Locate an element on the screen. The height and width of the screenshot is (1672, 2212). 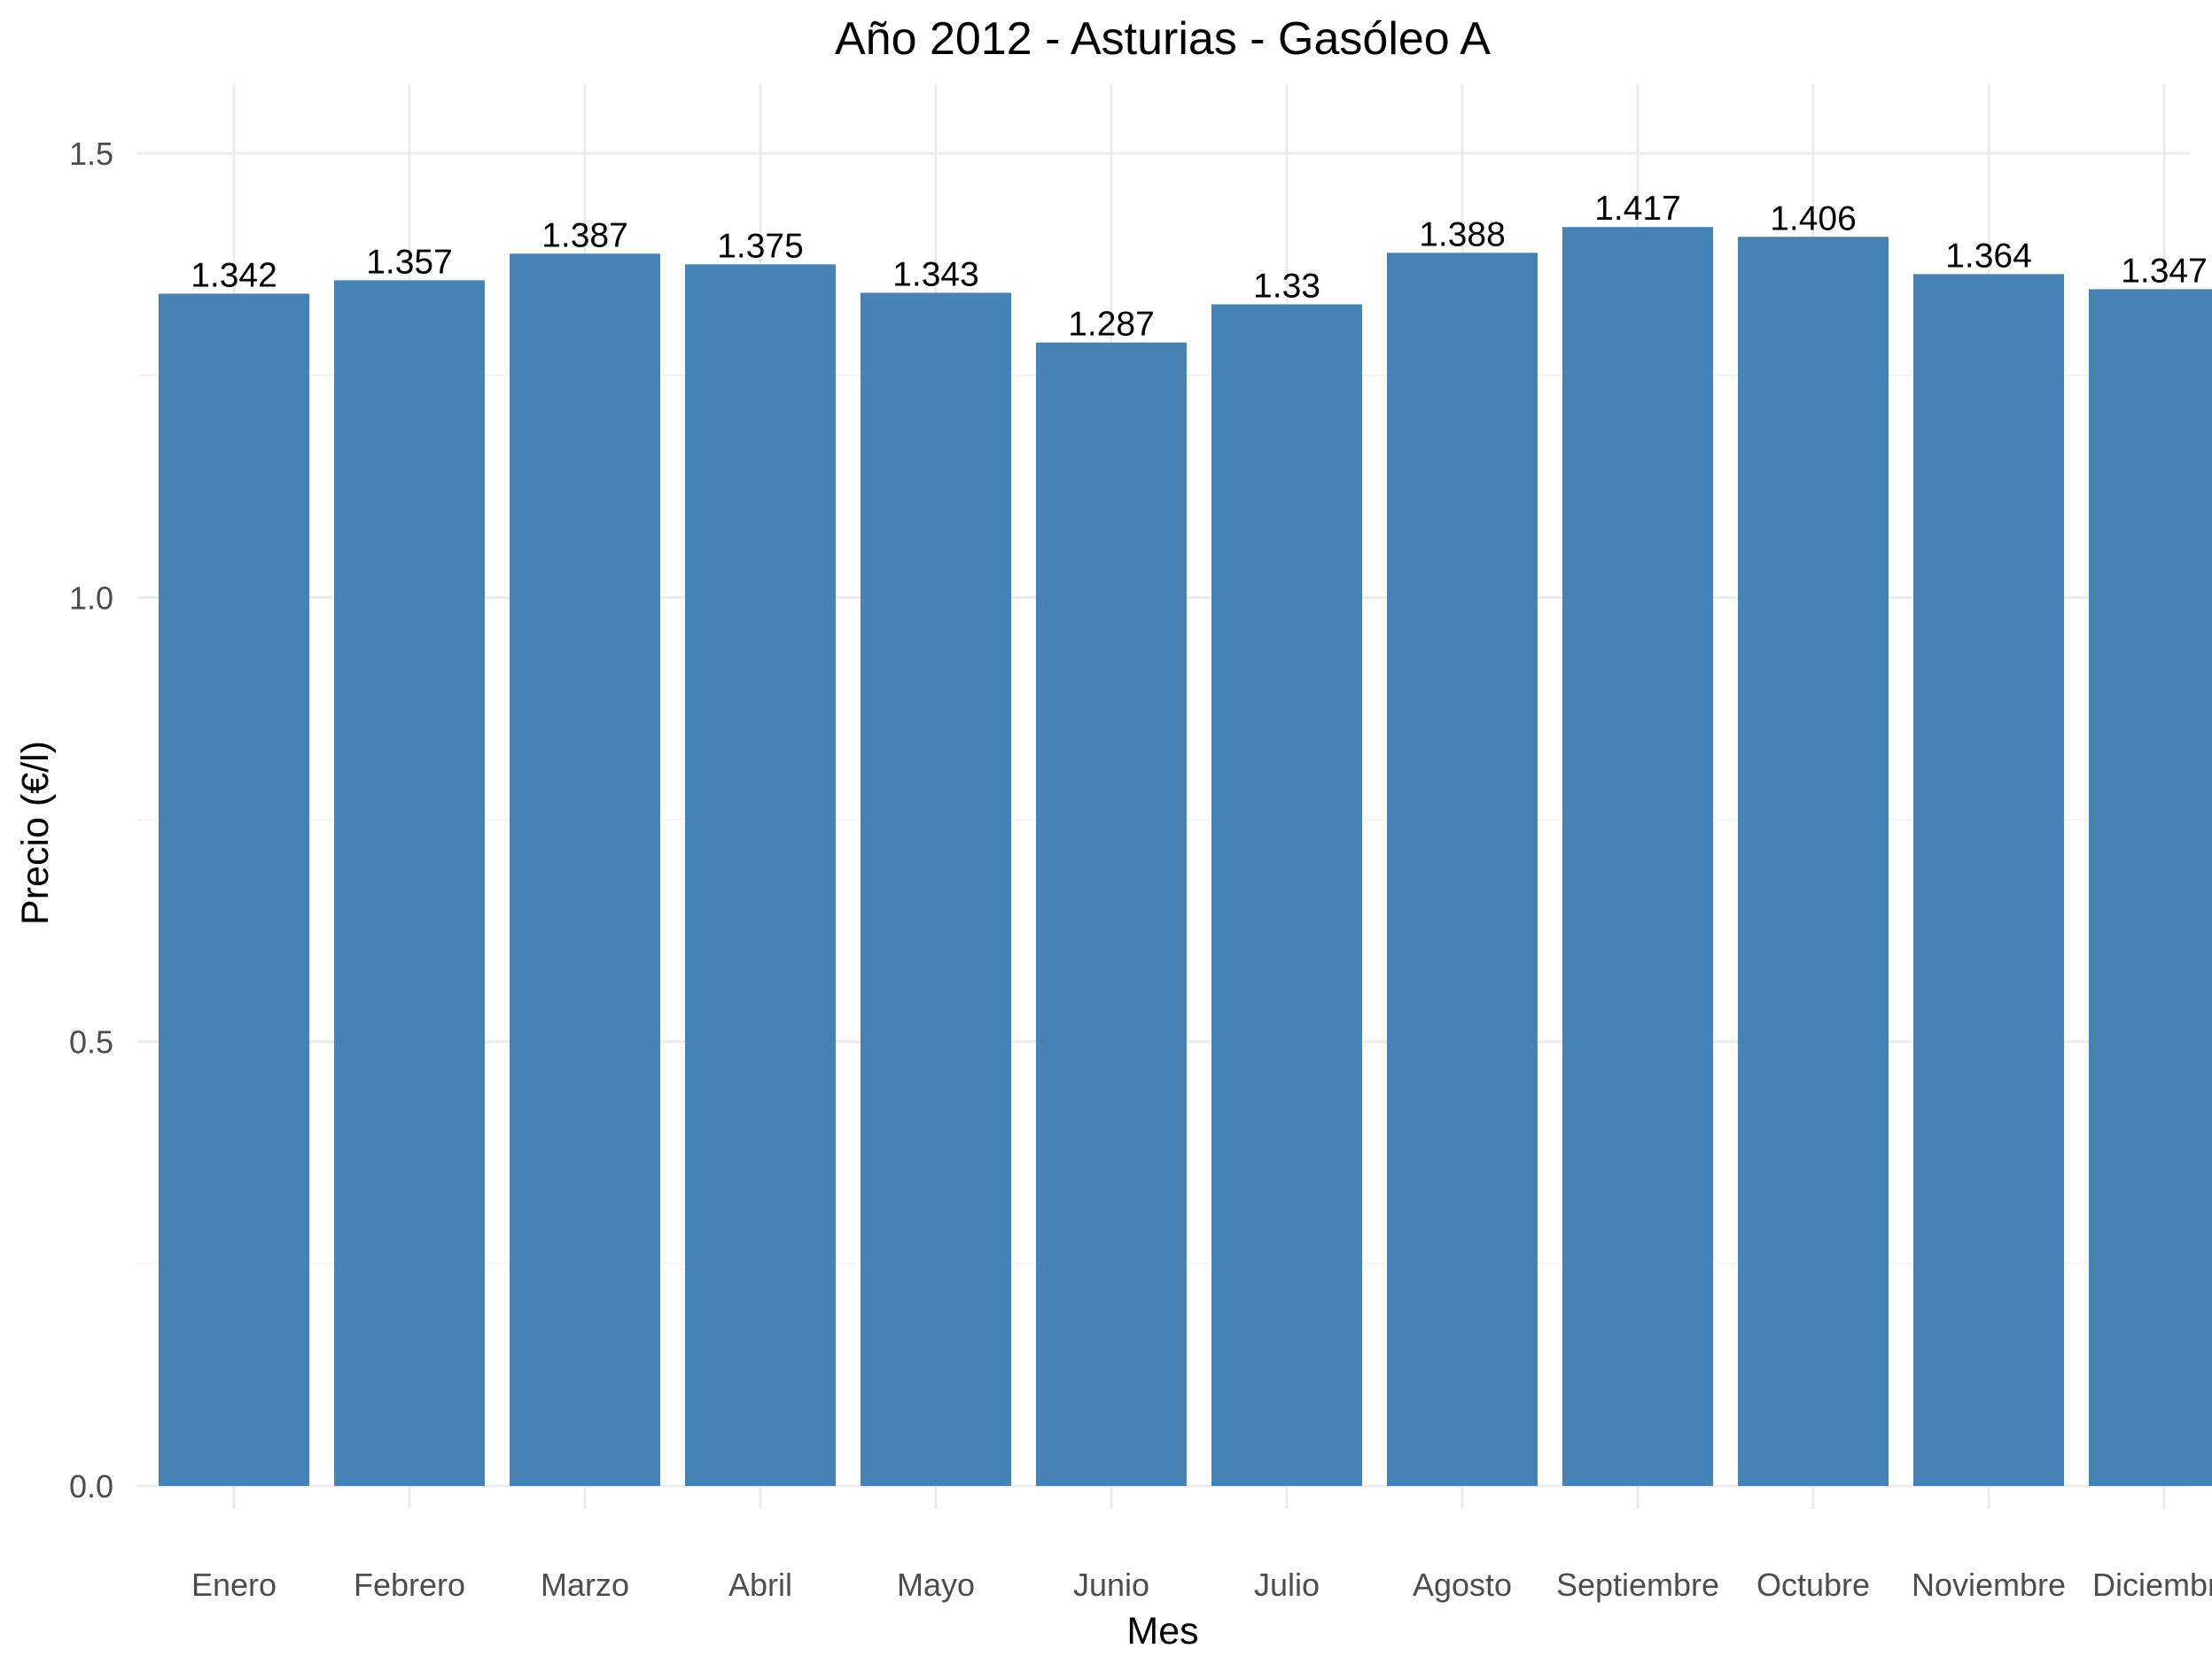
data-label: 1.357 is located at coordinates (409, 262).